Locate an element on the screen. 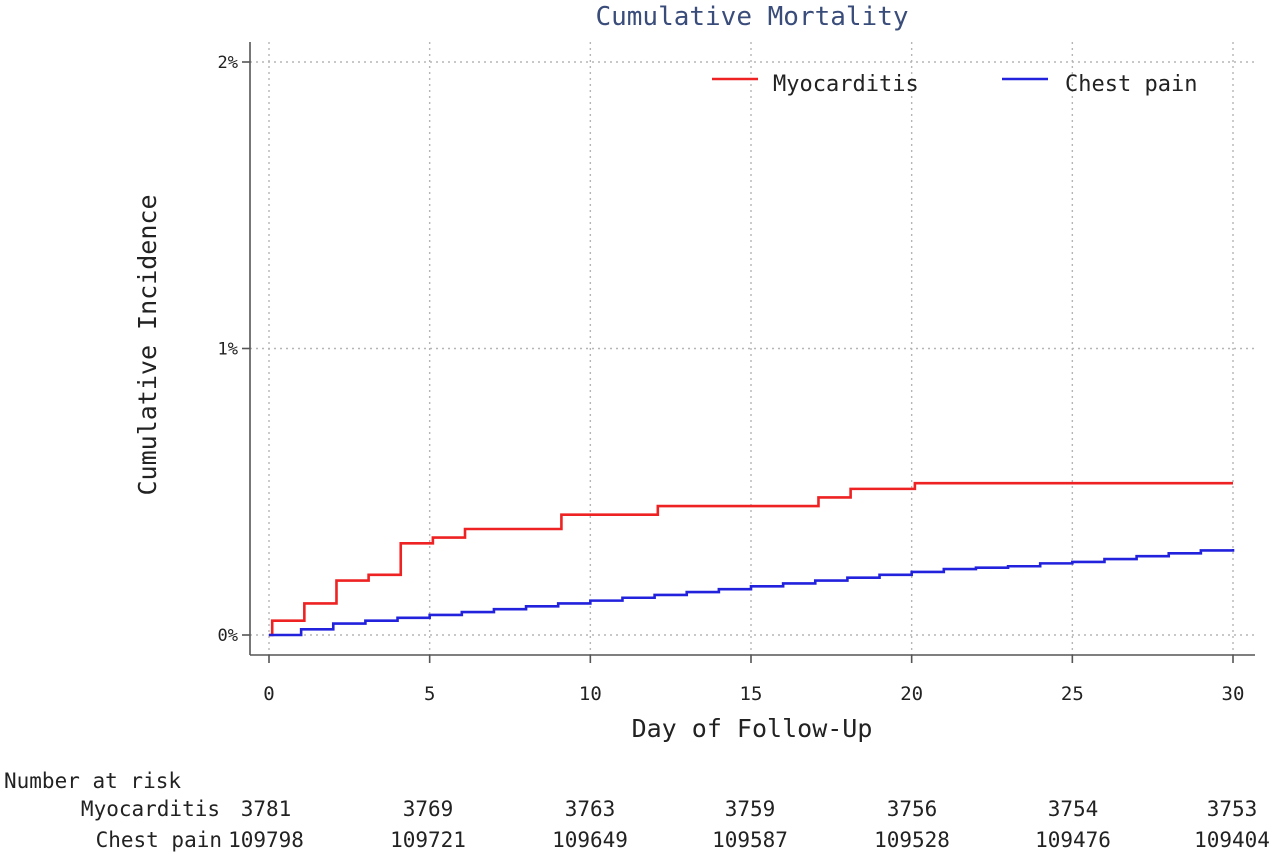 This screenshot has height=856, width=1280. risk-value-myocarditis-3: 3759 is located at coordinates (750, 809).